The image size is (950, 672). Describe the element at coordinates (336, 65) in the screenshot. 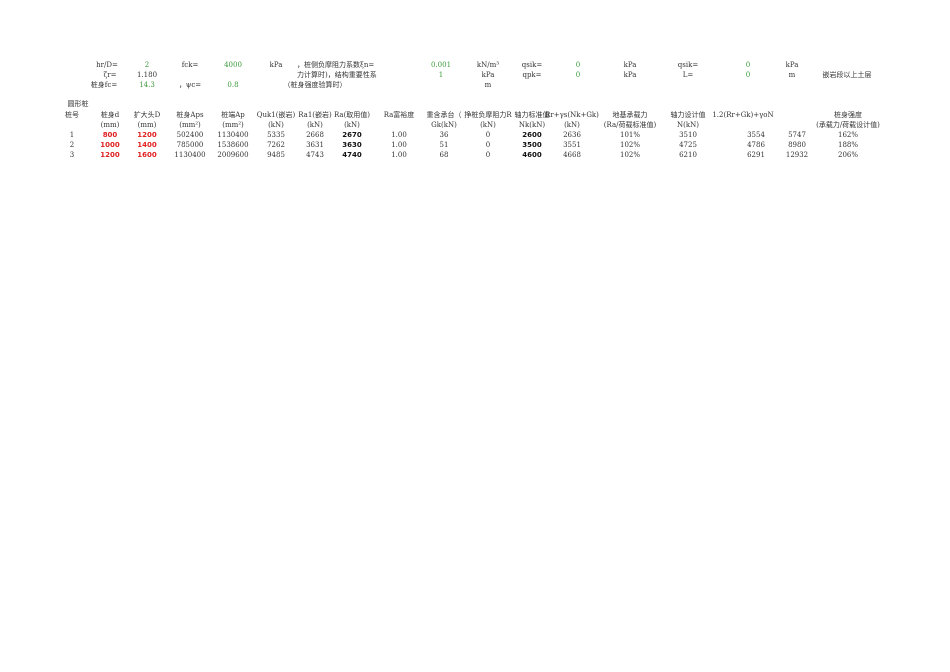

I see `parameter-cell: ，桩侧负摩阻力系数ξn=` at that location.